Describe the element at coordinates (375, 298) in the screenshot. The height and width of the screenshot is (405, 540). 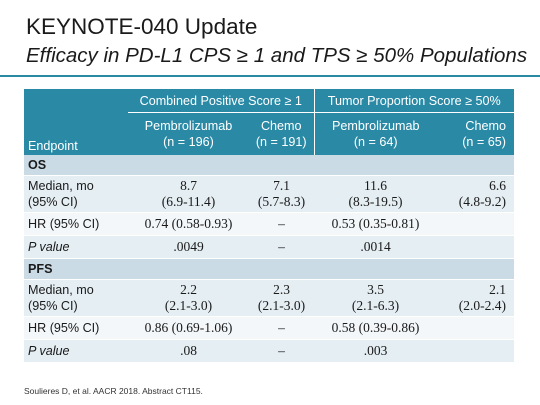
I see `table-cell: 3.5 (2.1-6.3)` at that location.